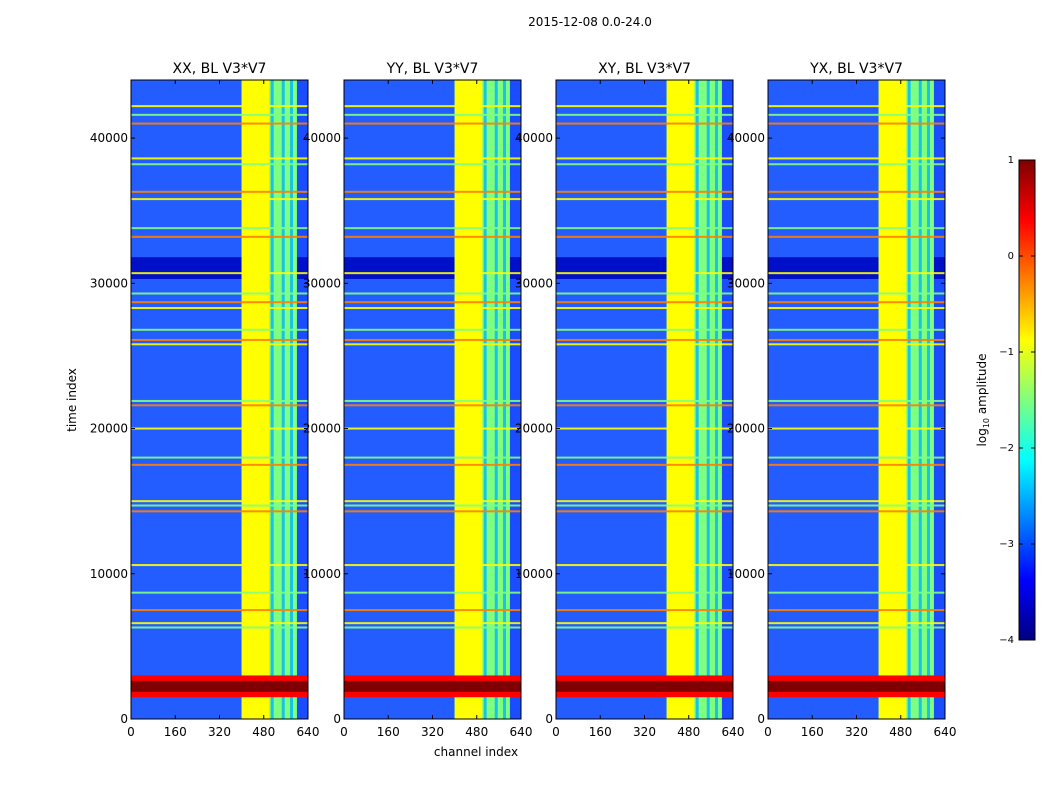 The width and height of the screenshot is (1050, 800). Describe the element at coordinates (1006, 352) in the screenshot. I see `colorbar-tick-label: −1` at that location.